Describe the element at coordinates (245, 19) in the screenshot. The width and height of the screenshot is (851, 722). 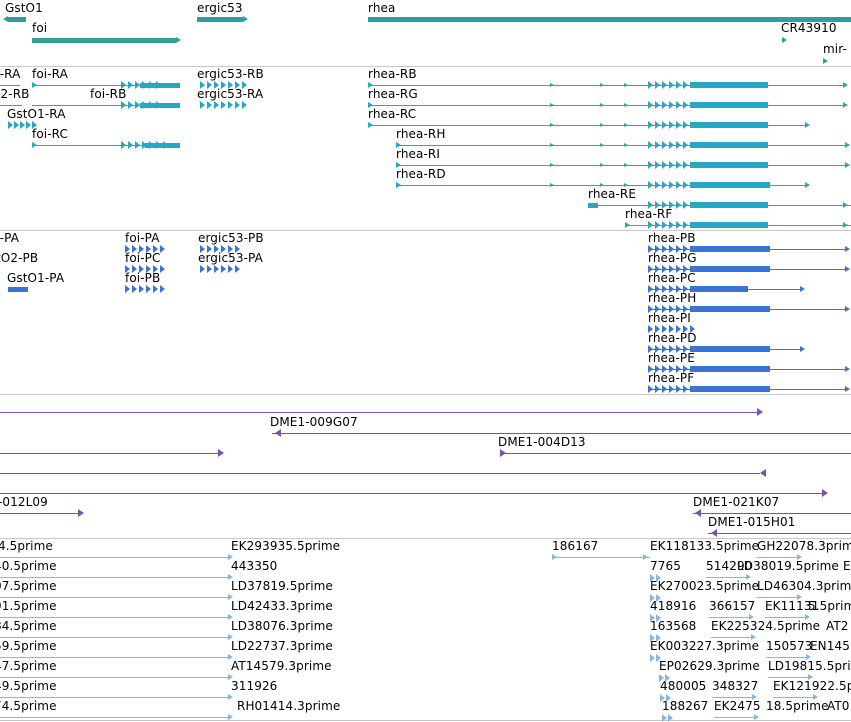
I see `strand-arrow` at that location.